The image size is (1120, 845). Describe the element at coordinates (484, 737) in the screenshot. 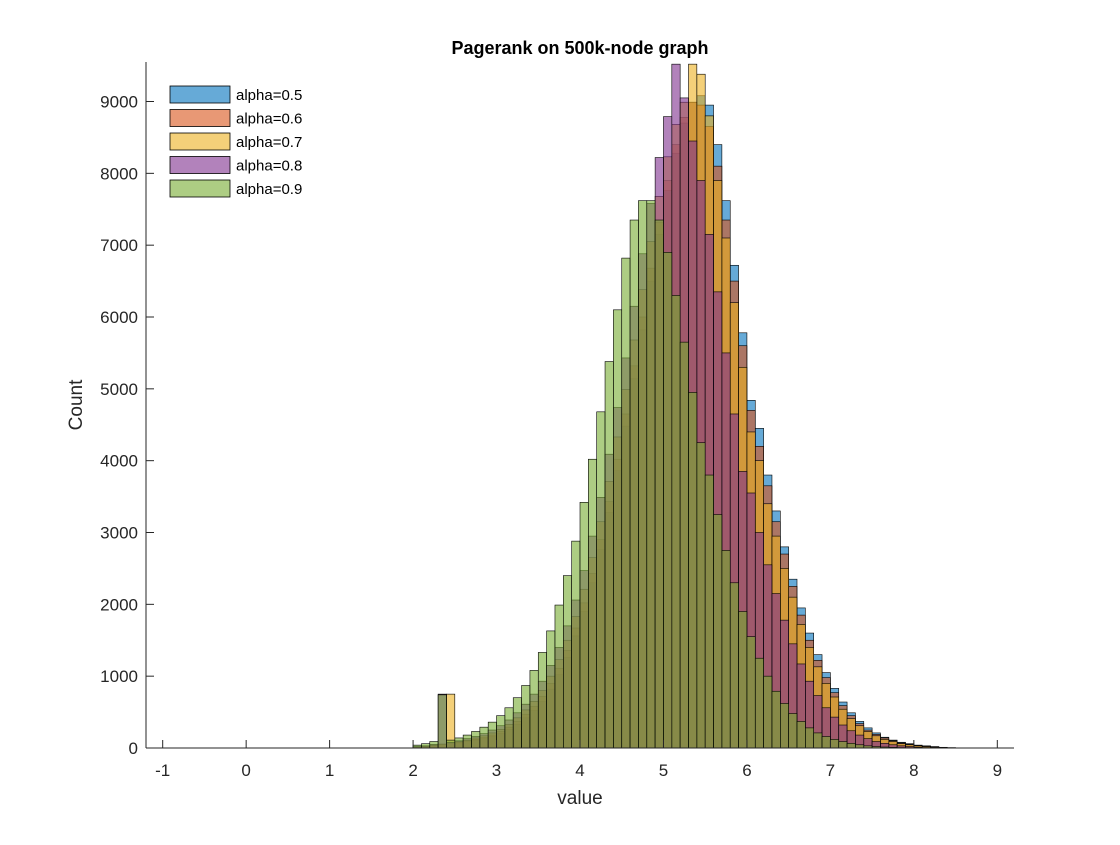

I see `bar-alpha=0.9-8` at that location.